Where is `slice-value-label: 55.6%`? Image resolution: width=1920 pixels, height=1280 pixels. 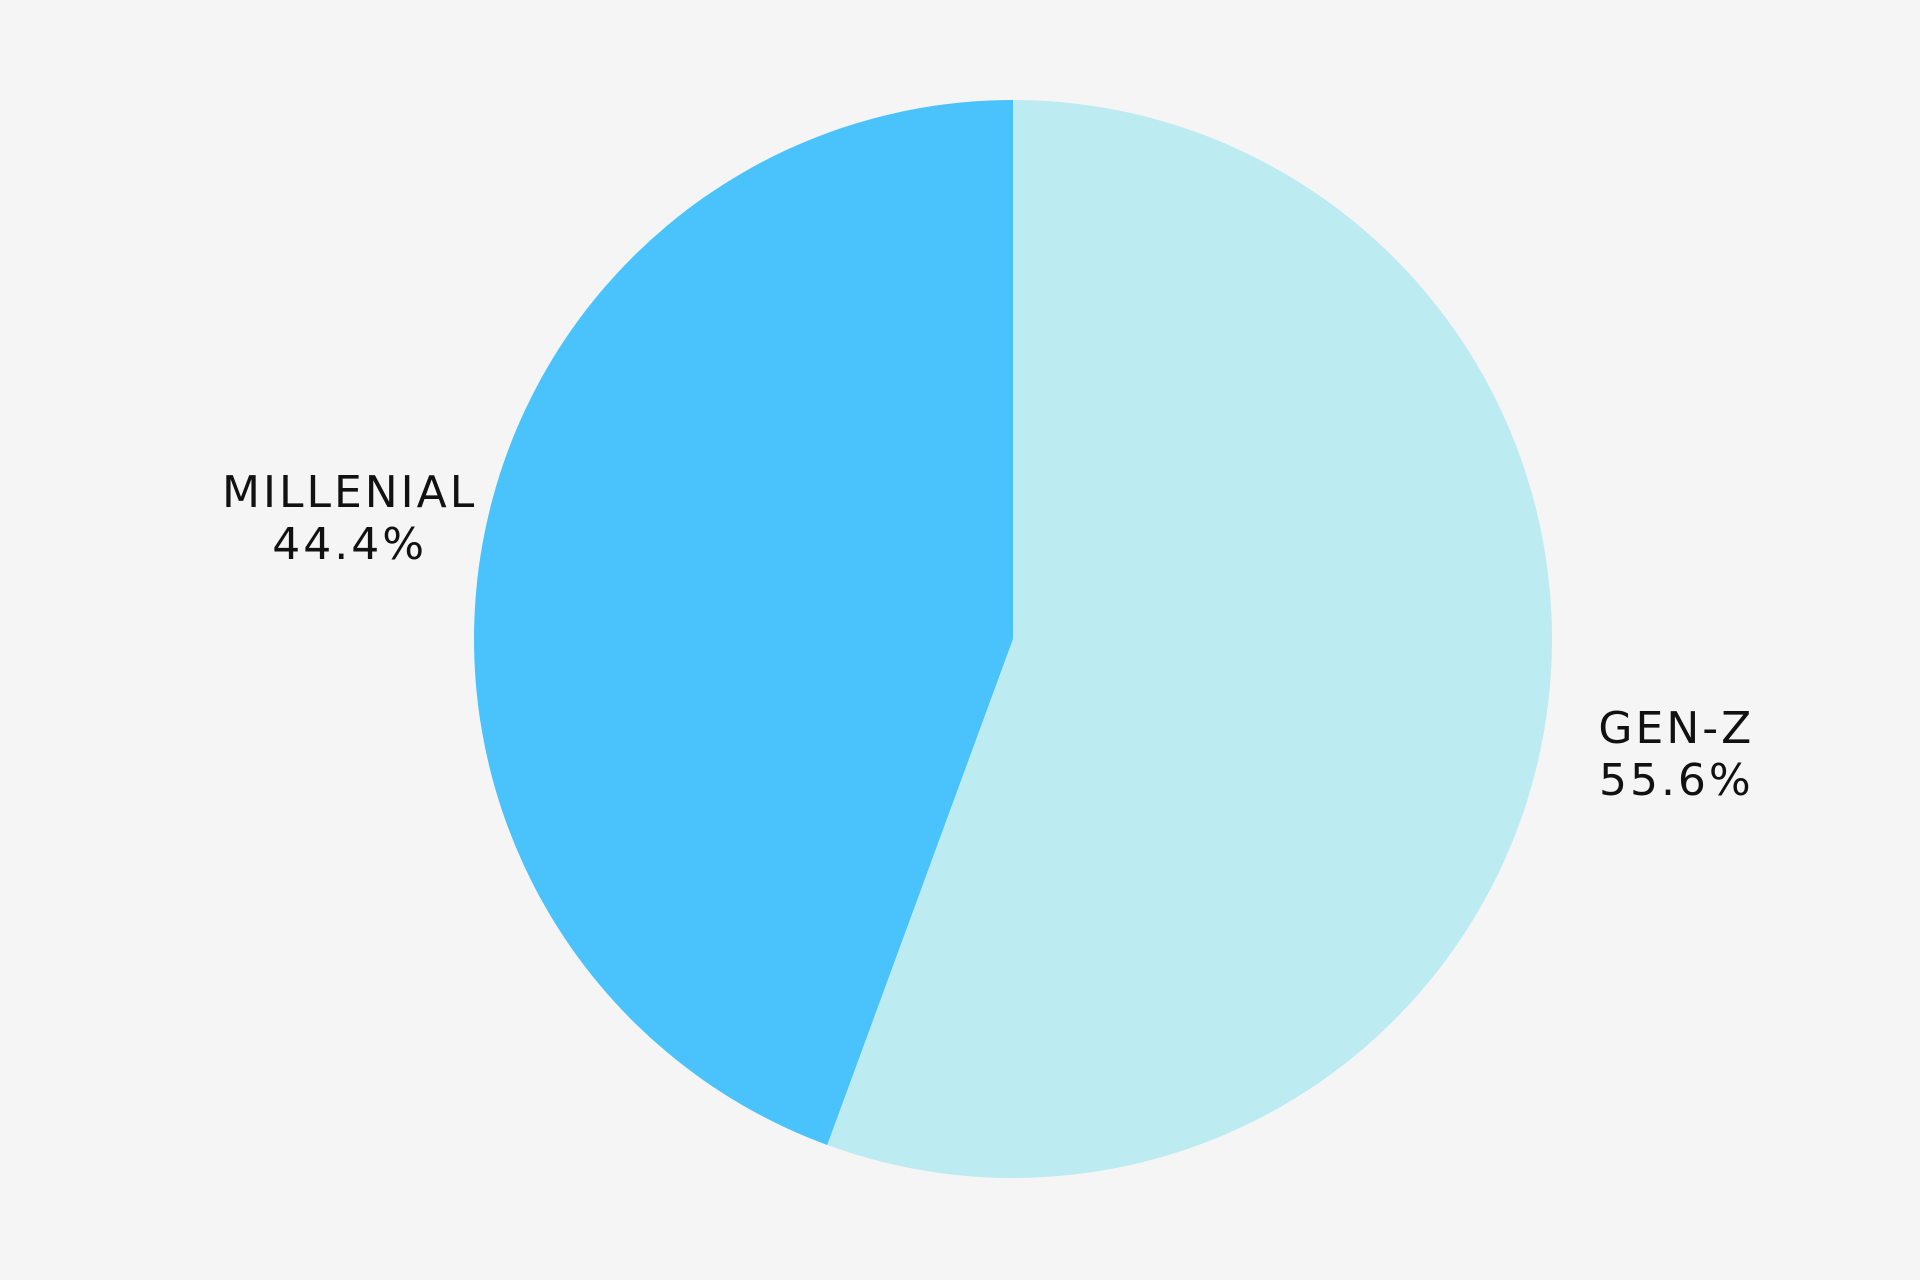
slice-value-label: 55.6% is located at coordinates (1676, 780).